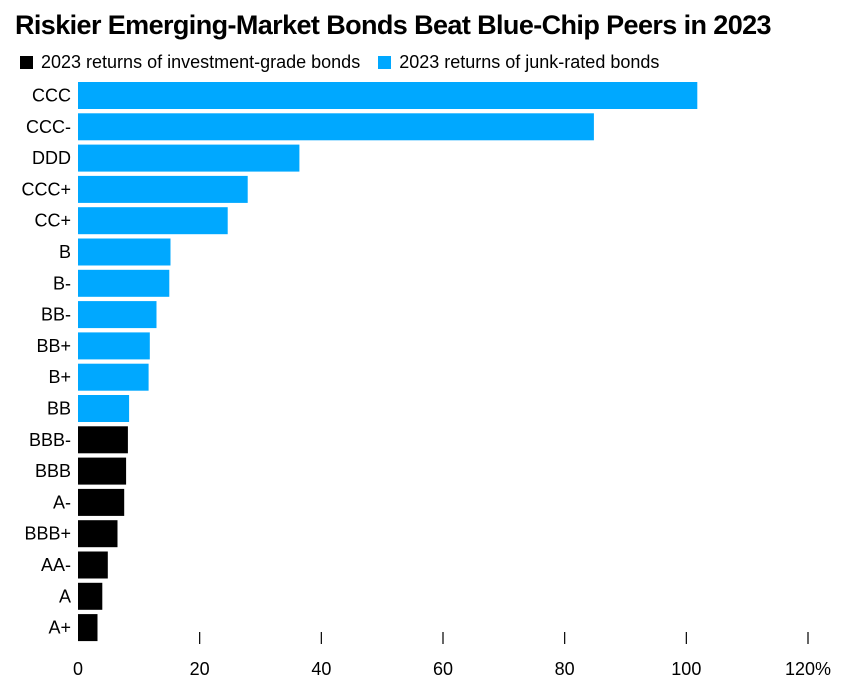  I want to click on legend-swatch-investment-grade, so click(26, 62).